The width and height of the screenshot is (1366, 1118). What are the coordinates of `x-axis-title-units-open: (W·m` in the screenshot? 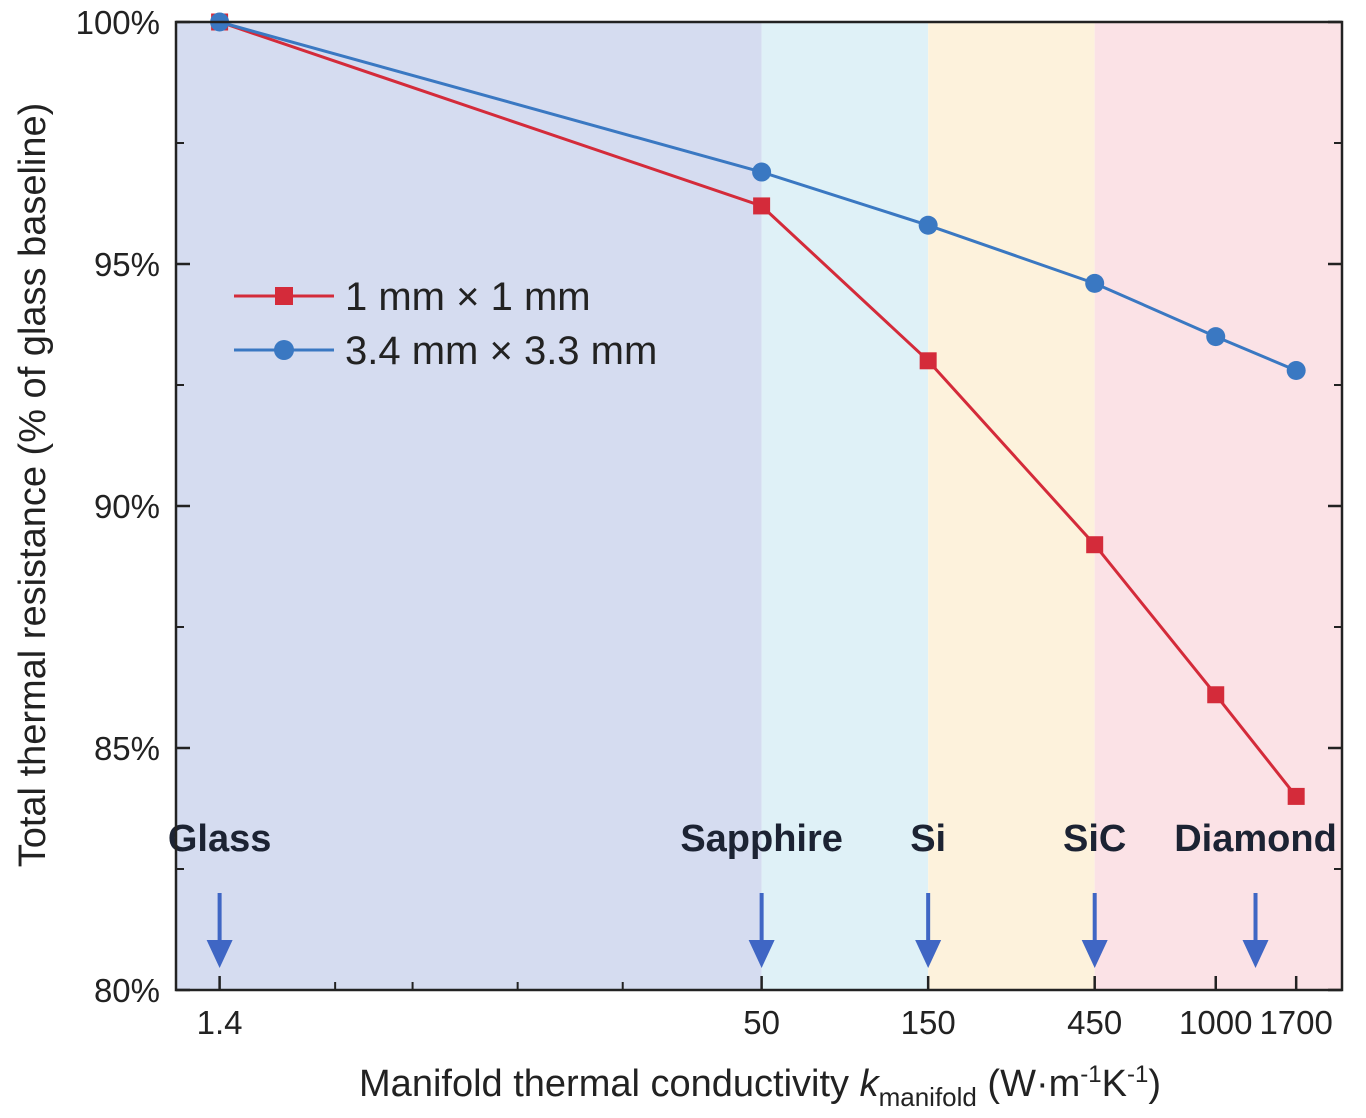 It's located at (1028, 1084).